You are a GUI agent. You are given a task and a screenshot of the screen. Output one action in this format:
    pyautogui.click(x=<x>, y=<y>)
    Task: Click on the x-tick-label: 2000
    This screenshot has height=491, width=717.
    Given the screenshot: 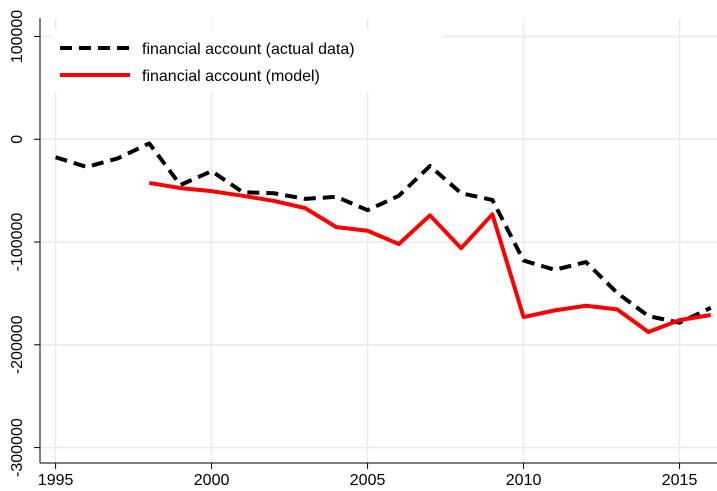 What is the action you would take?
    pyautogui.click(x=212, y=480)
    